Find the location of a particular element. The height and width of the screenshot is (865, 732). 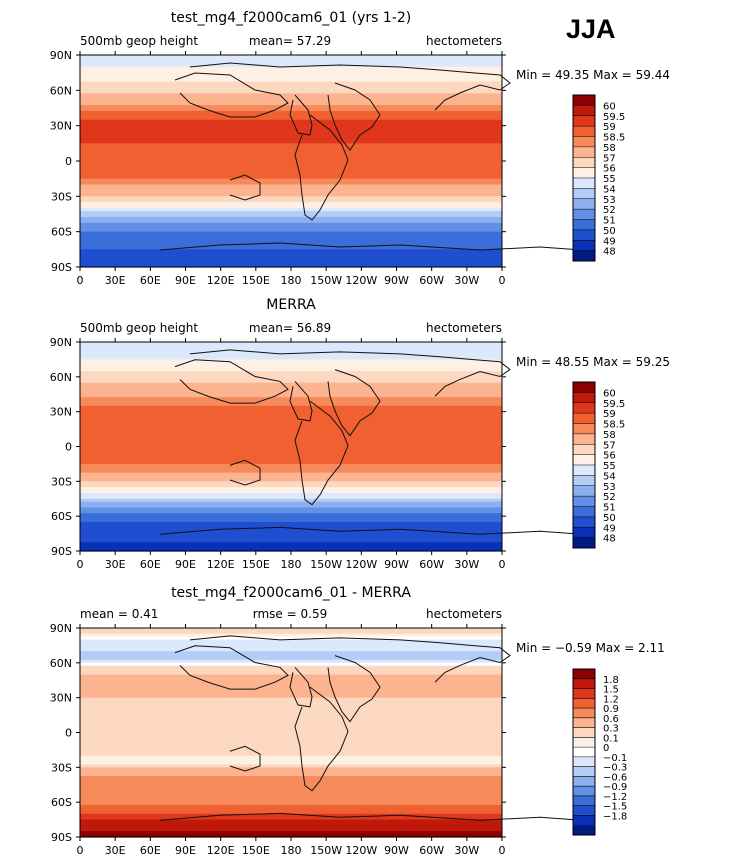

y-tick-label: 0 is located at coordinates (68, 733).